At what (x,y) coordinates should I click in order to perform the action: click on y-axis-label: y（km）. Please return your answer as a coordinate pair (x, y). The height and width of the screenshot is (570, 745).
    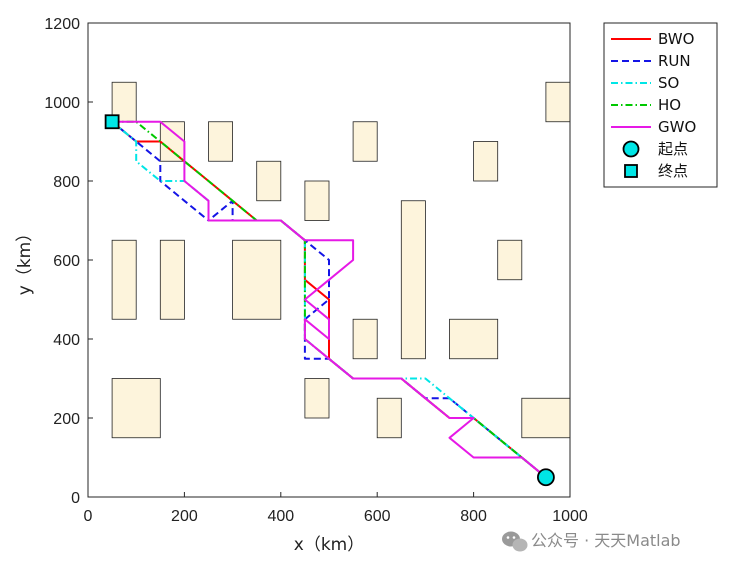
    Looking at the image, I should click on (25, 260).